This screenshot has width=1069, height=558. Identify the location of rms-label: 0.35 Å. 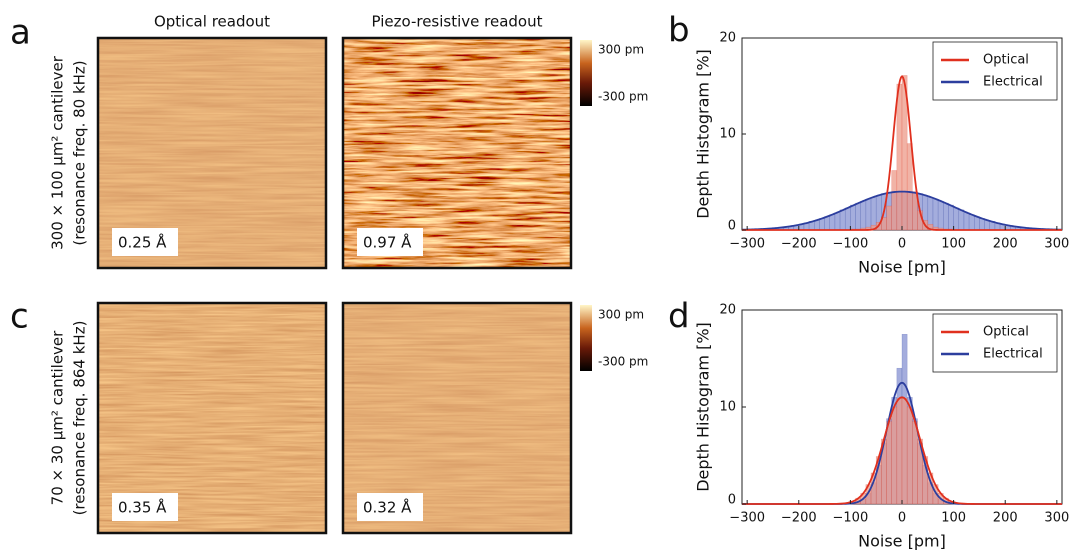
(142, 507).